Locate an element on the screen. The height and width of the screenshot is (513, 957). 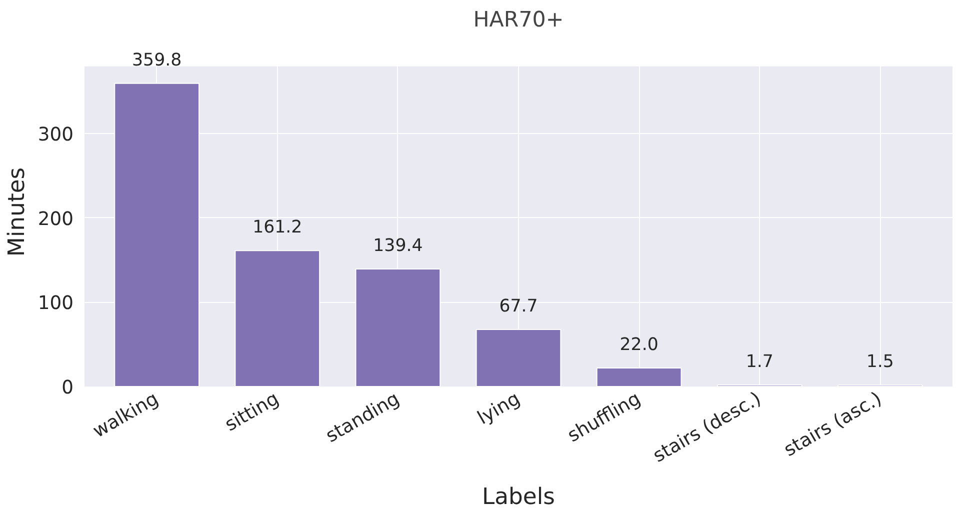
data-label: 1.7 is located at coordinates (760, 362).